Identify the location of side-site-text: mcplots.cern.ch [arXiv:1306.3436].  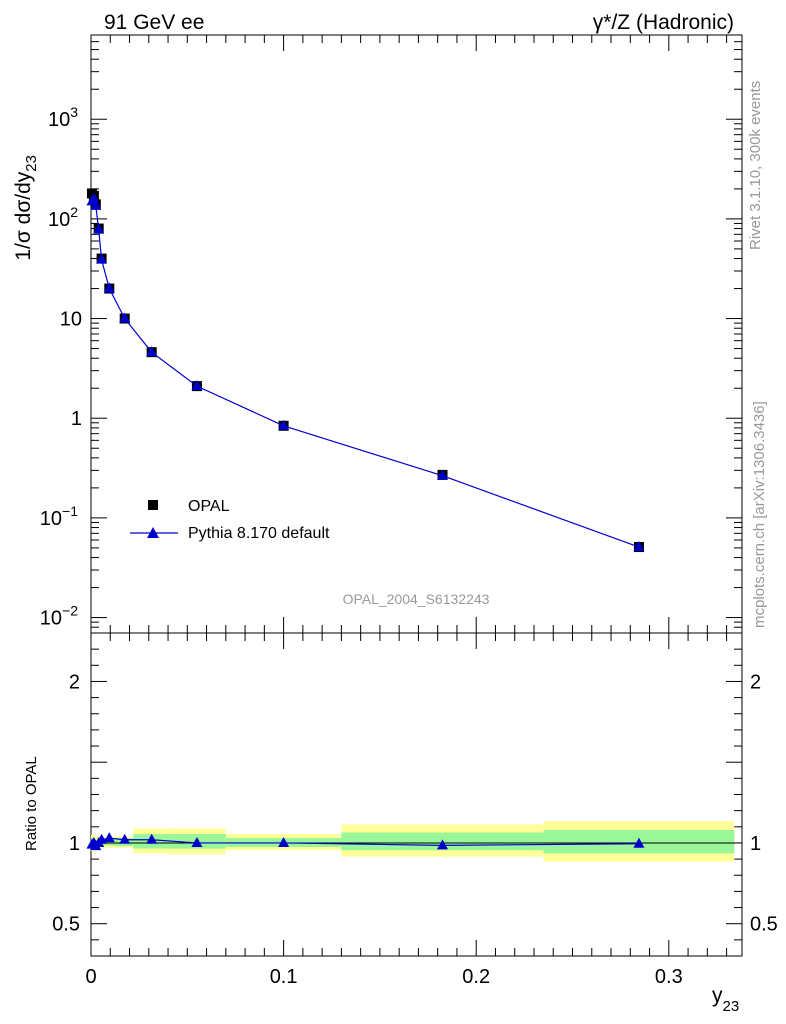
(759, 514).